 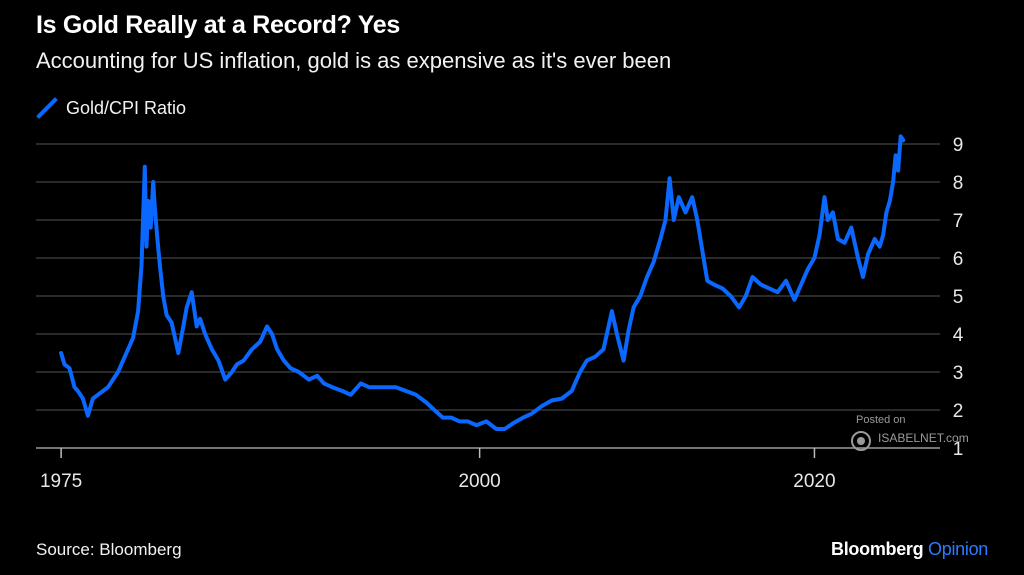 What do you see at coordinates (958, 335) in the screenshot?
I see `y-tick-label: 4` at bounding box center [958, 335].